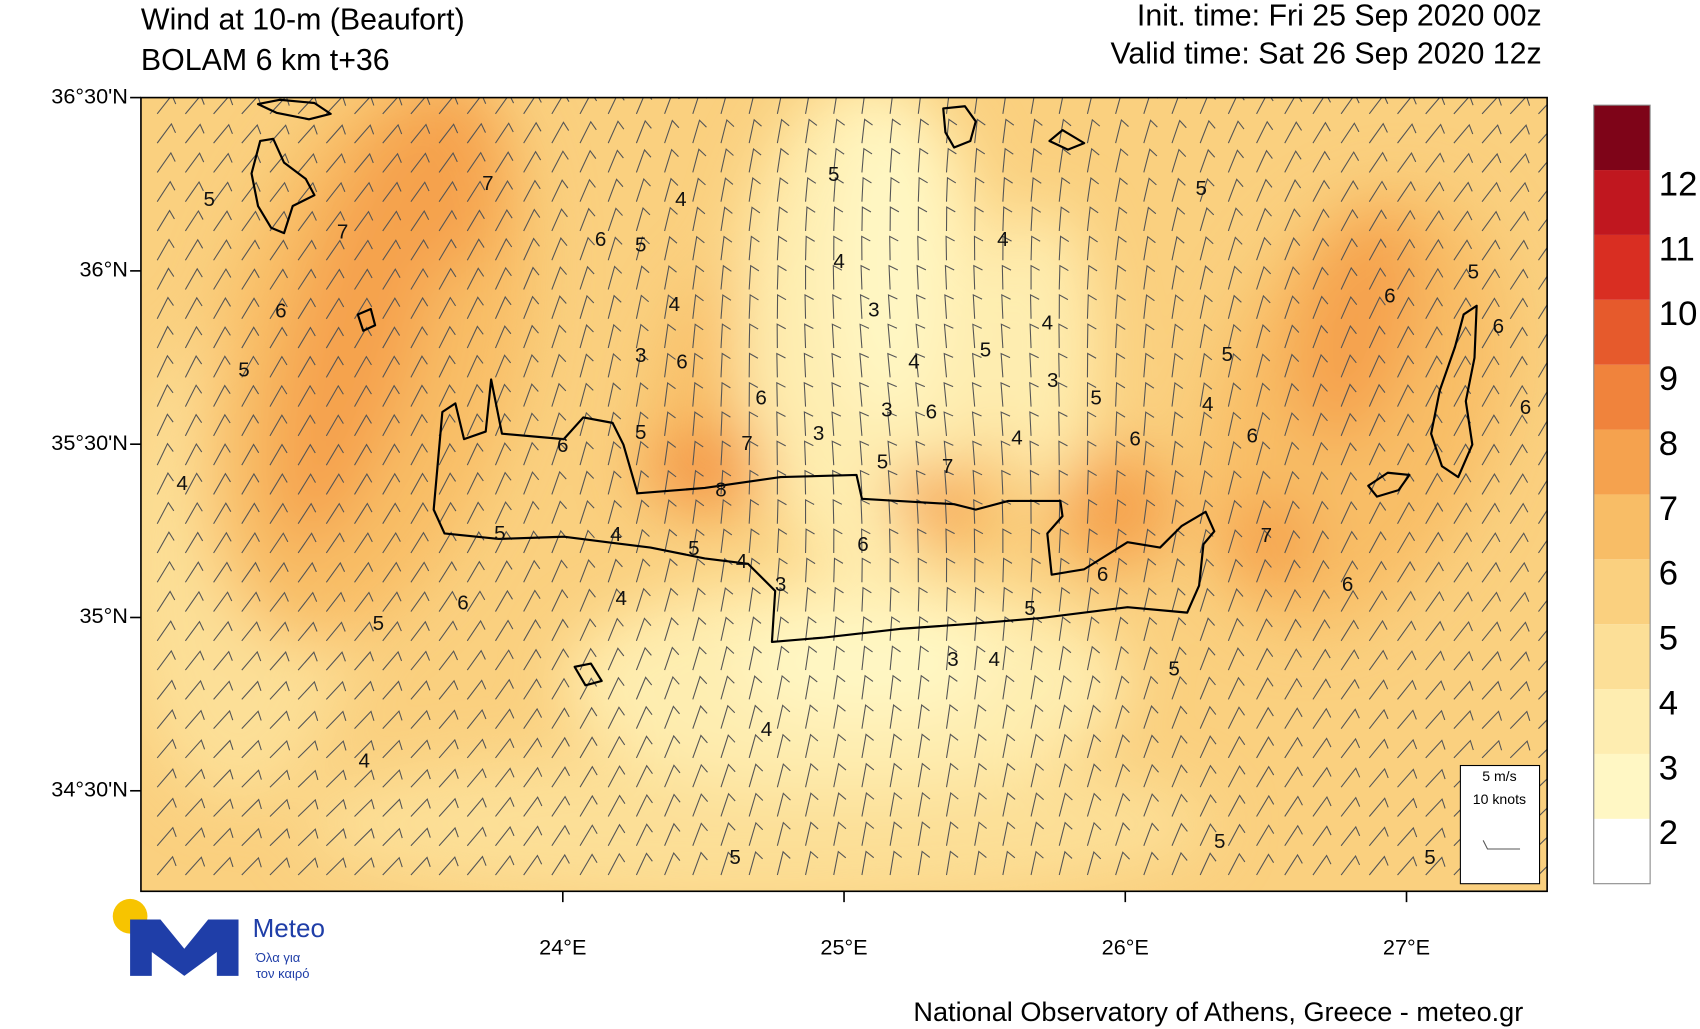 The image size is (1700, 1029). Describe the element at coordinates (1207, 404) in the screenshot. I see `contour-label: 4` at that location.